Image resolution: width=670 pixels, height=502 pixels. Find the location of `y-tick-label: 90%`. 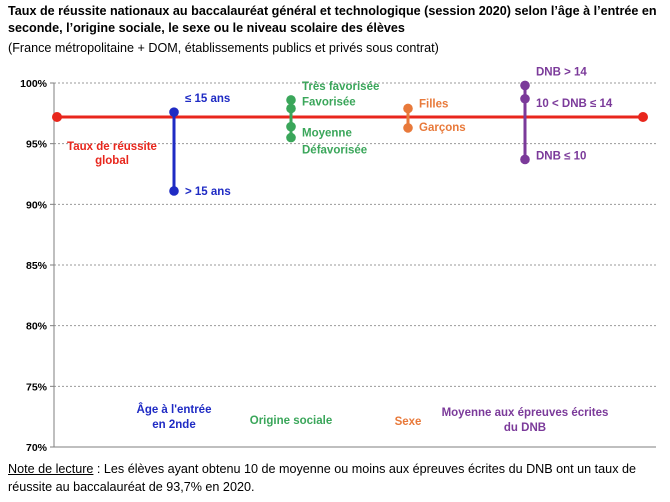

y-tick-label: 90% is located at coordinates (37, 205).